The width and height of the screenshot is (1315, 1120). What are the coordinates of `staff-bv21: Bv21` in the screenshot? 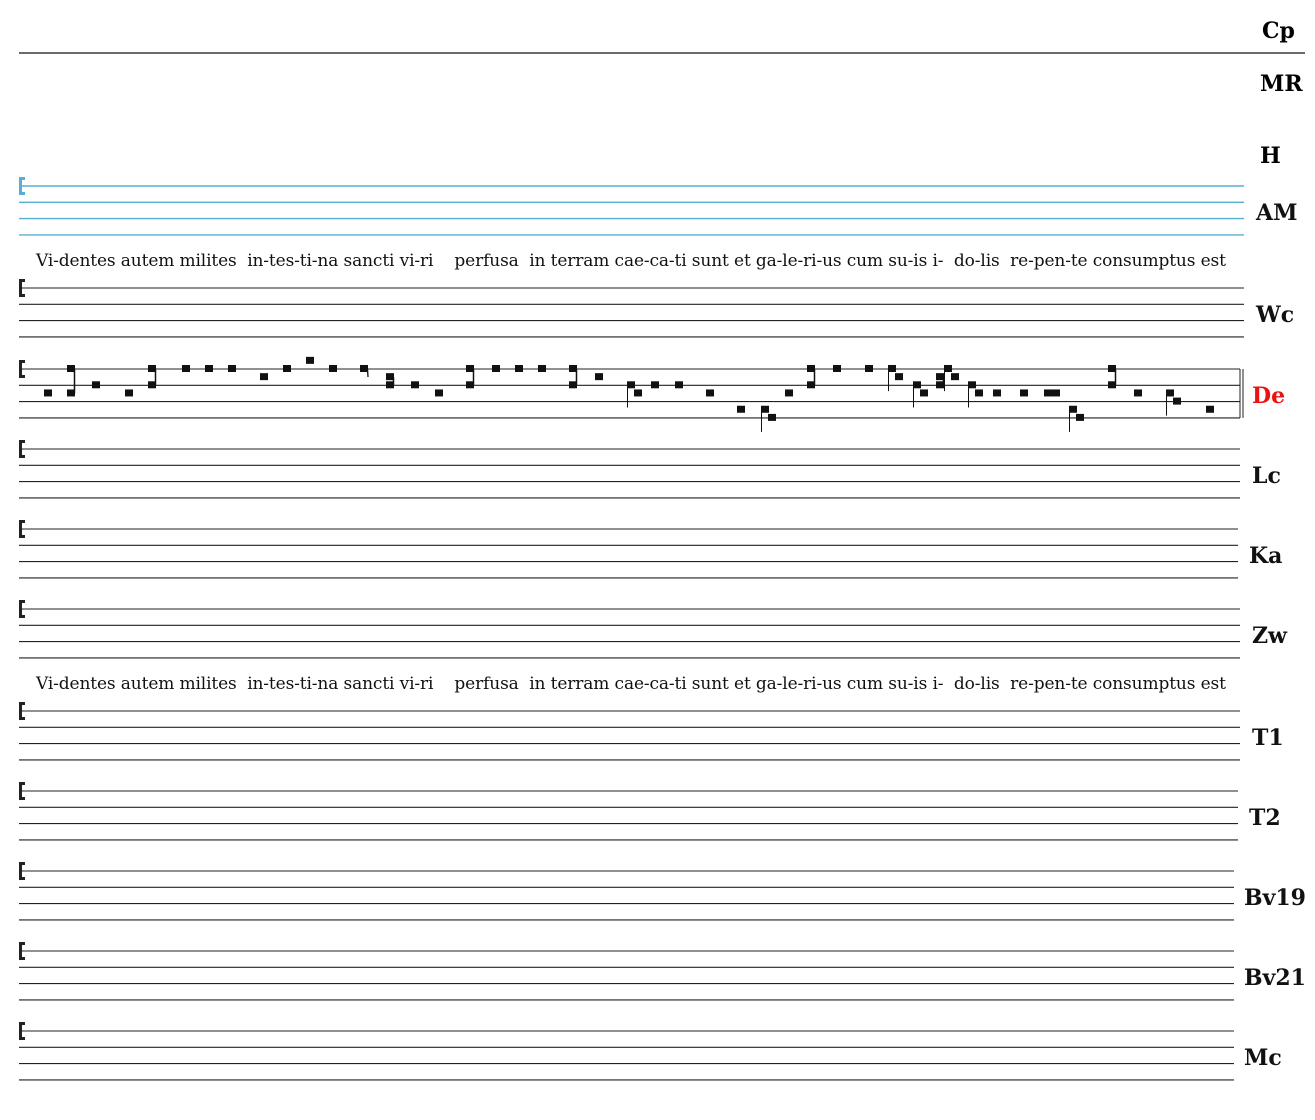 It's located at (662, 971).